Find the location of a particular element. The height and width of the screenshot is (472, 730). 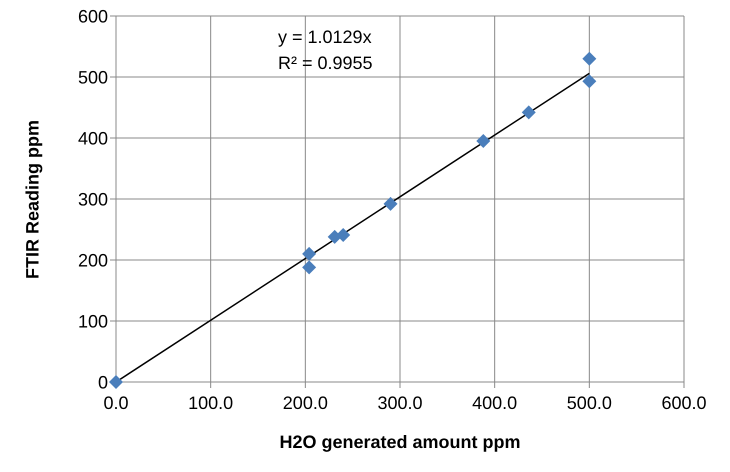

y-tick-label: 500 is located at coordinates (93, 77).